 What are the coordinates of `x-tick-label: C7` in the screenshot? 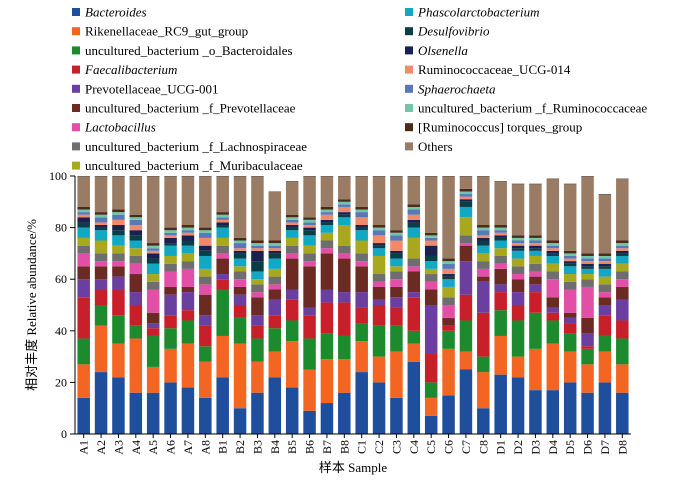 It's located at (466, 447).